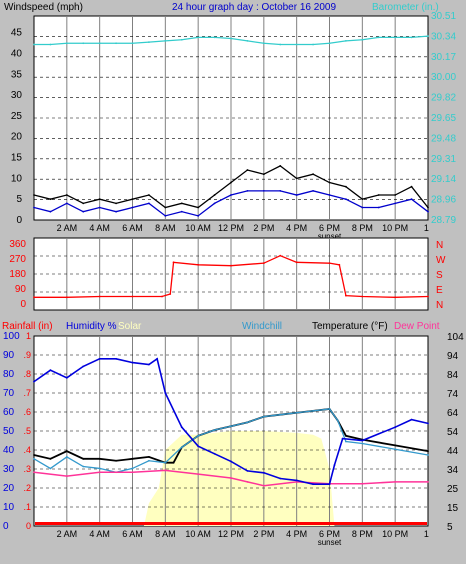  I want to click on rain-tick-label: .6, so click(27, 412).